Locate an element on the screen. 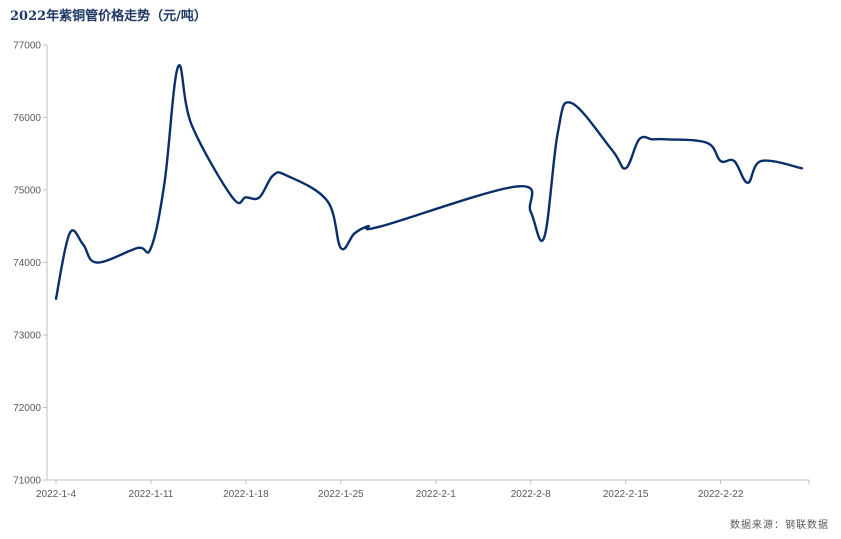 This screenshot has height=539, width=841. y-tick-label: 75000 is located at coordinates (27, 191).